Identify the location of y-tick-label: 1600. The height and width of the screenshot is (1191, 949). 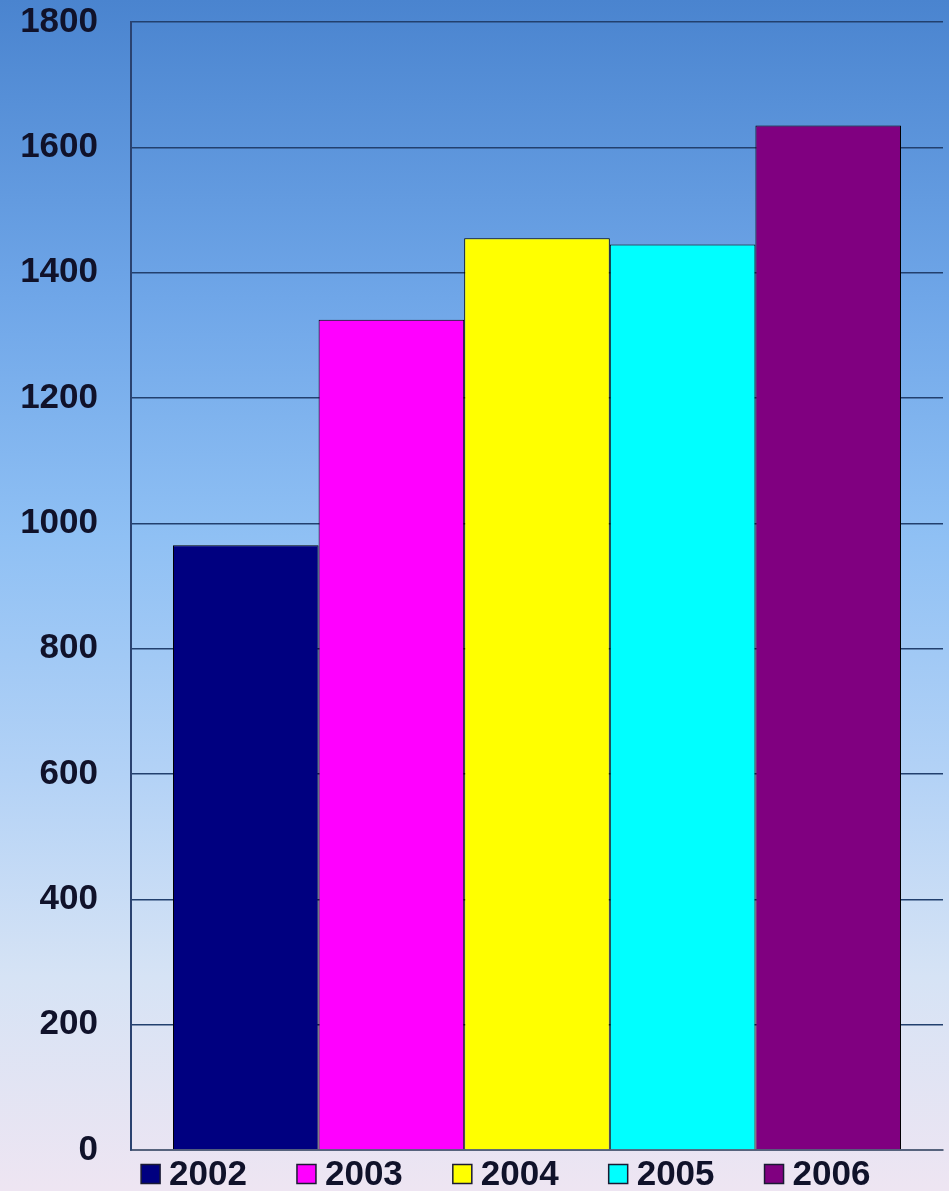
(59, 144).